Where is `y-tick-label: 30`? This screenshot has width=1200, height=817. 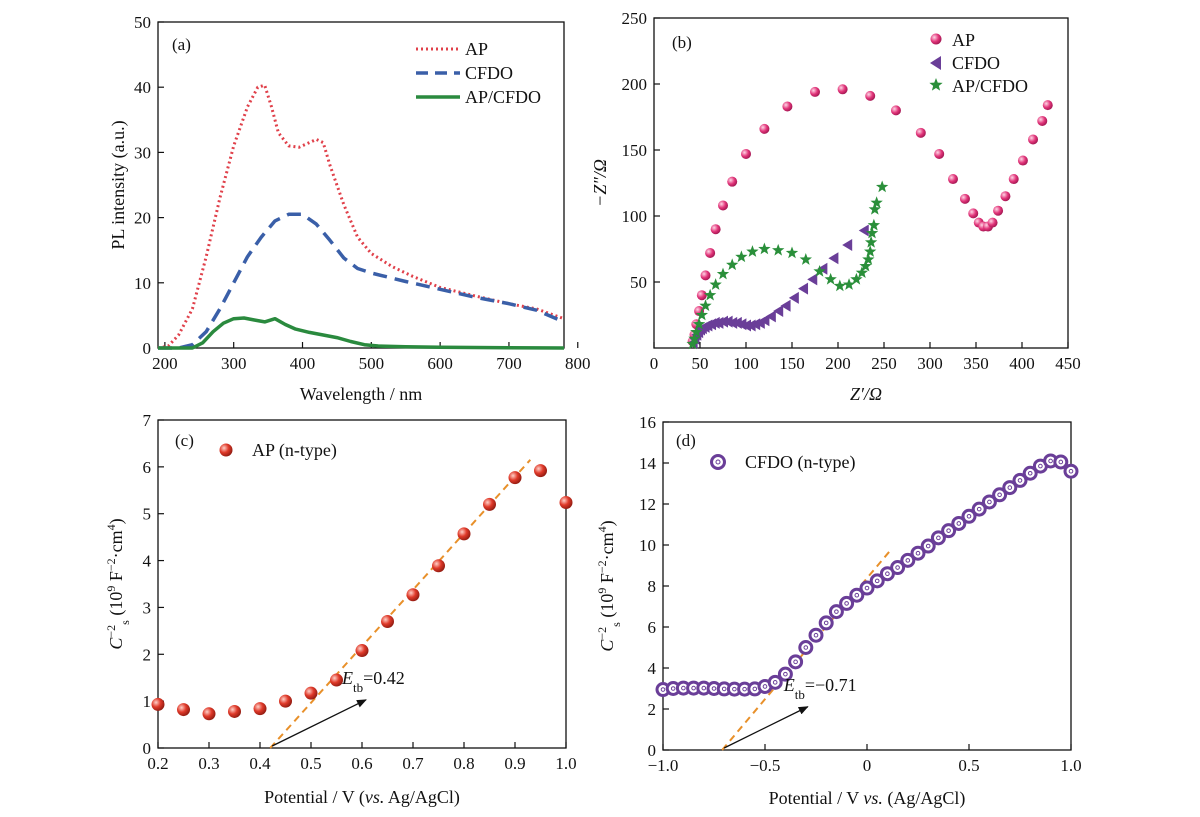 y-tick-label: 30 is located at coordinates (142, 152).